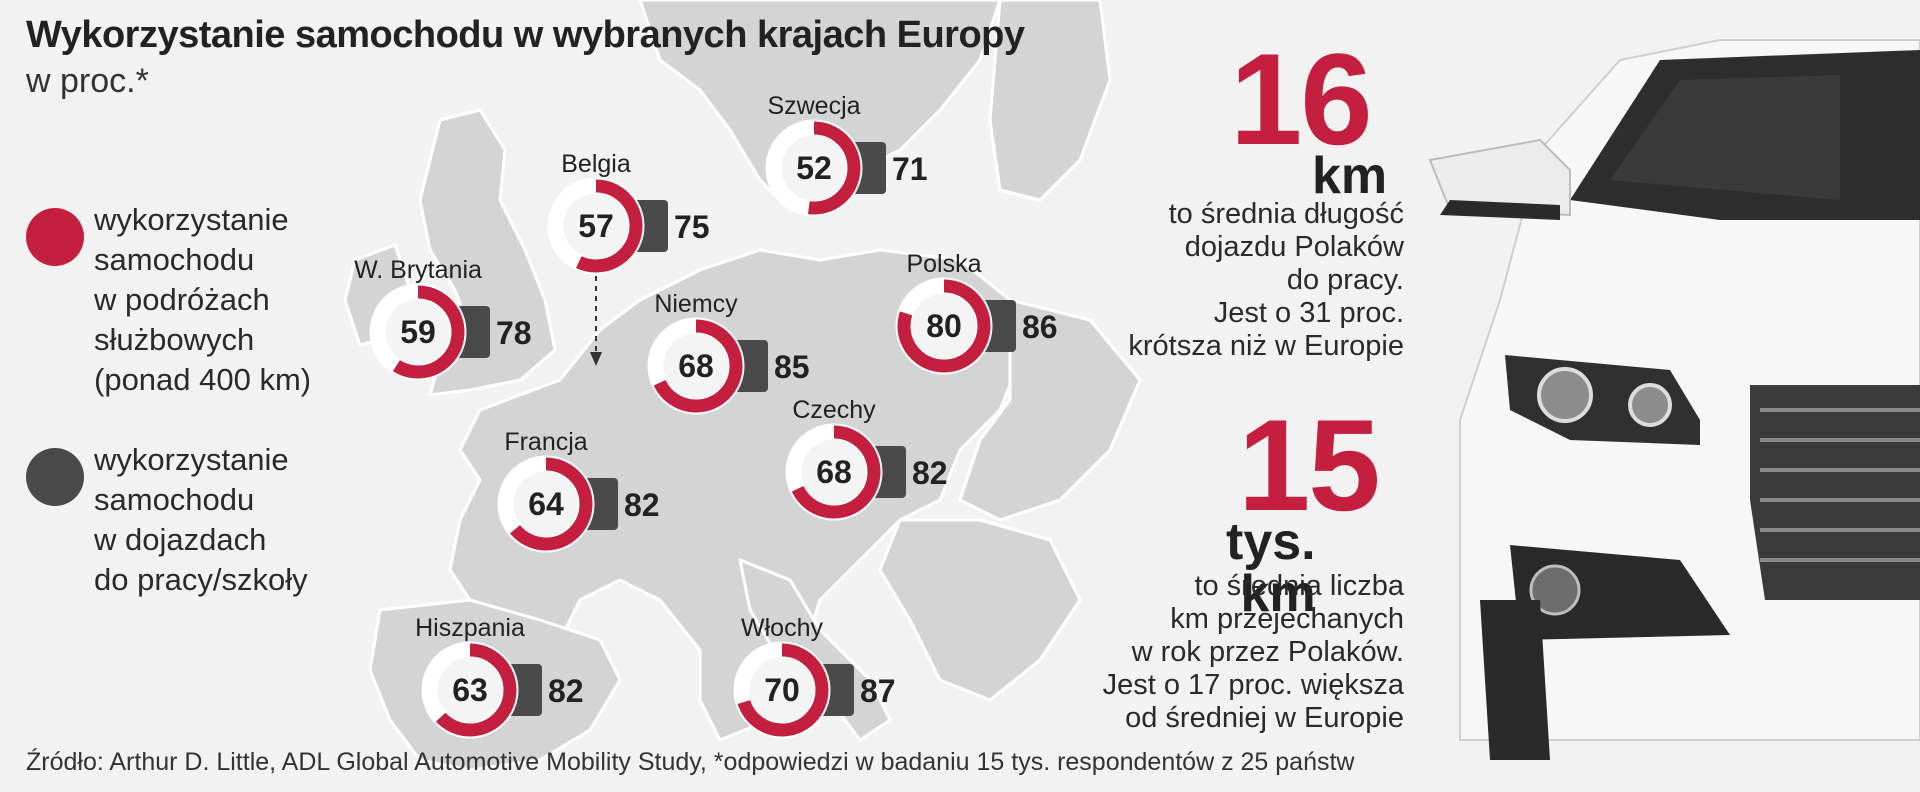 This screenshot has width=1920, height=792. I want to click on stat-unit: tys. km, so click(1271, 568).